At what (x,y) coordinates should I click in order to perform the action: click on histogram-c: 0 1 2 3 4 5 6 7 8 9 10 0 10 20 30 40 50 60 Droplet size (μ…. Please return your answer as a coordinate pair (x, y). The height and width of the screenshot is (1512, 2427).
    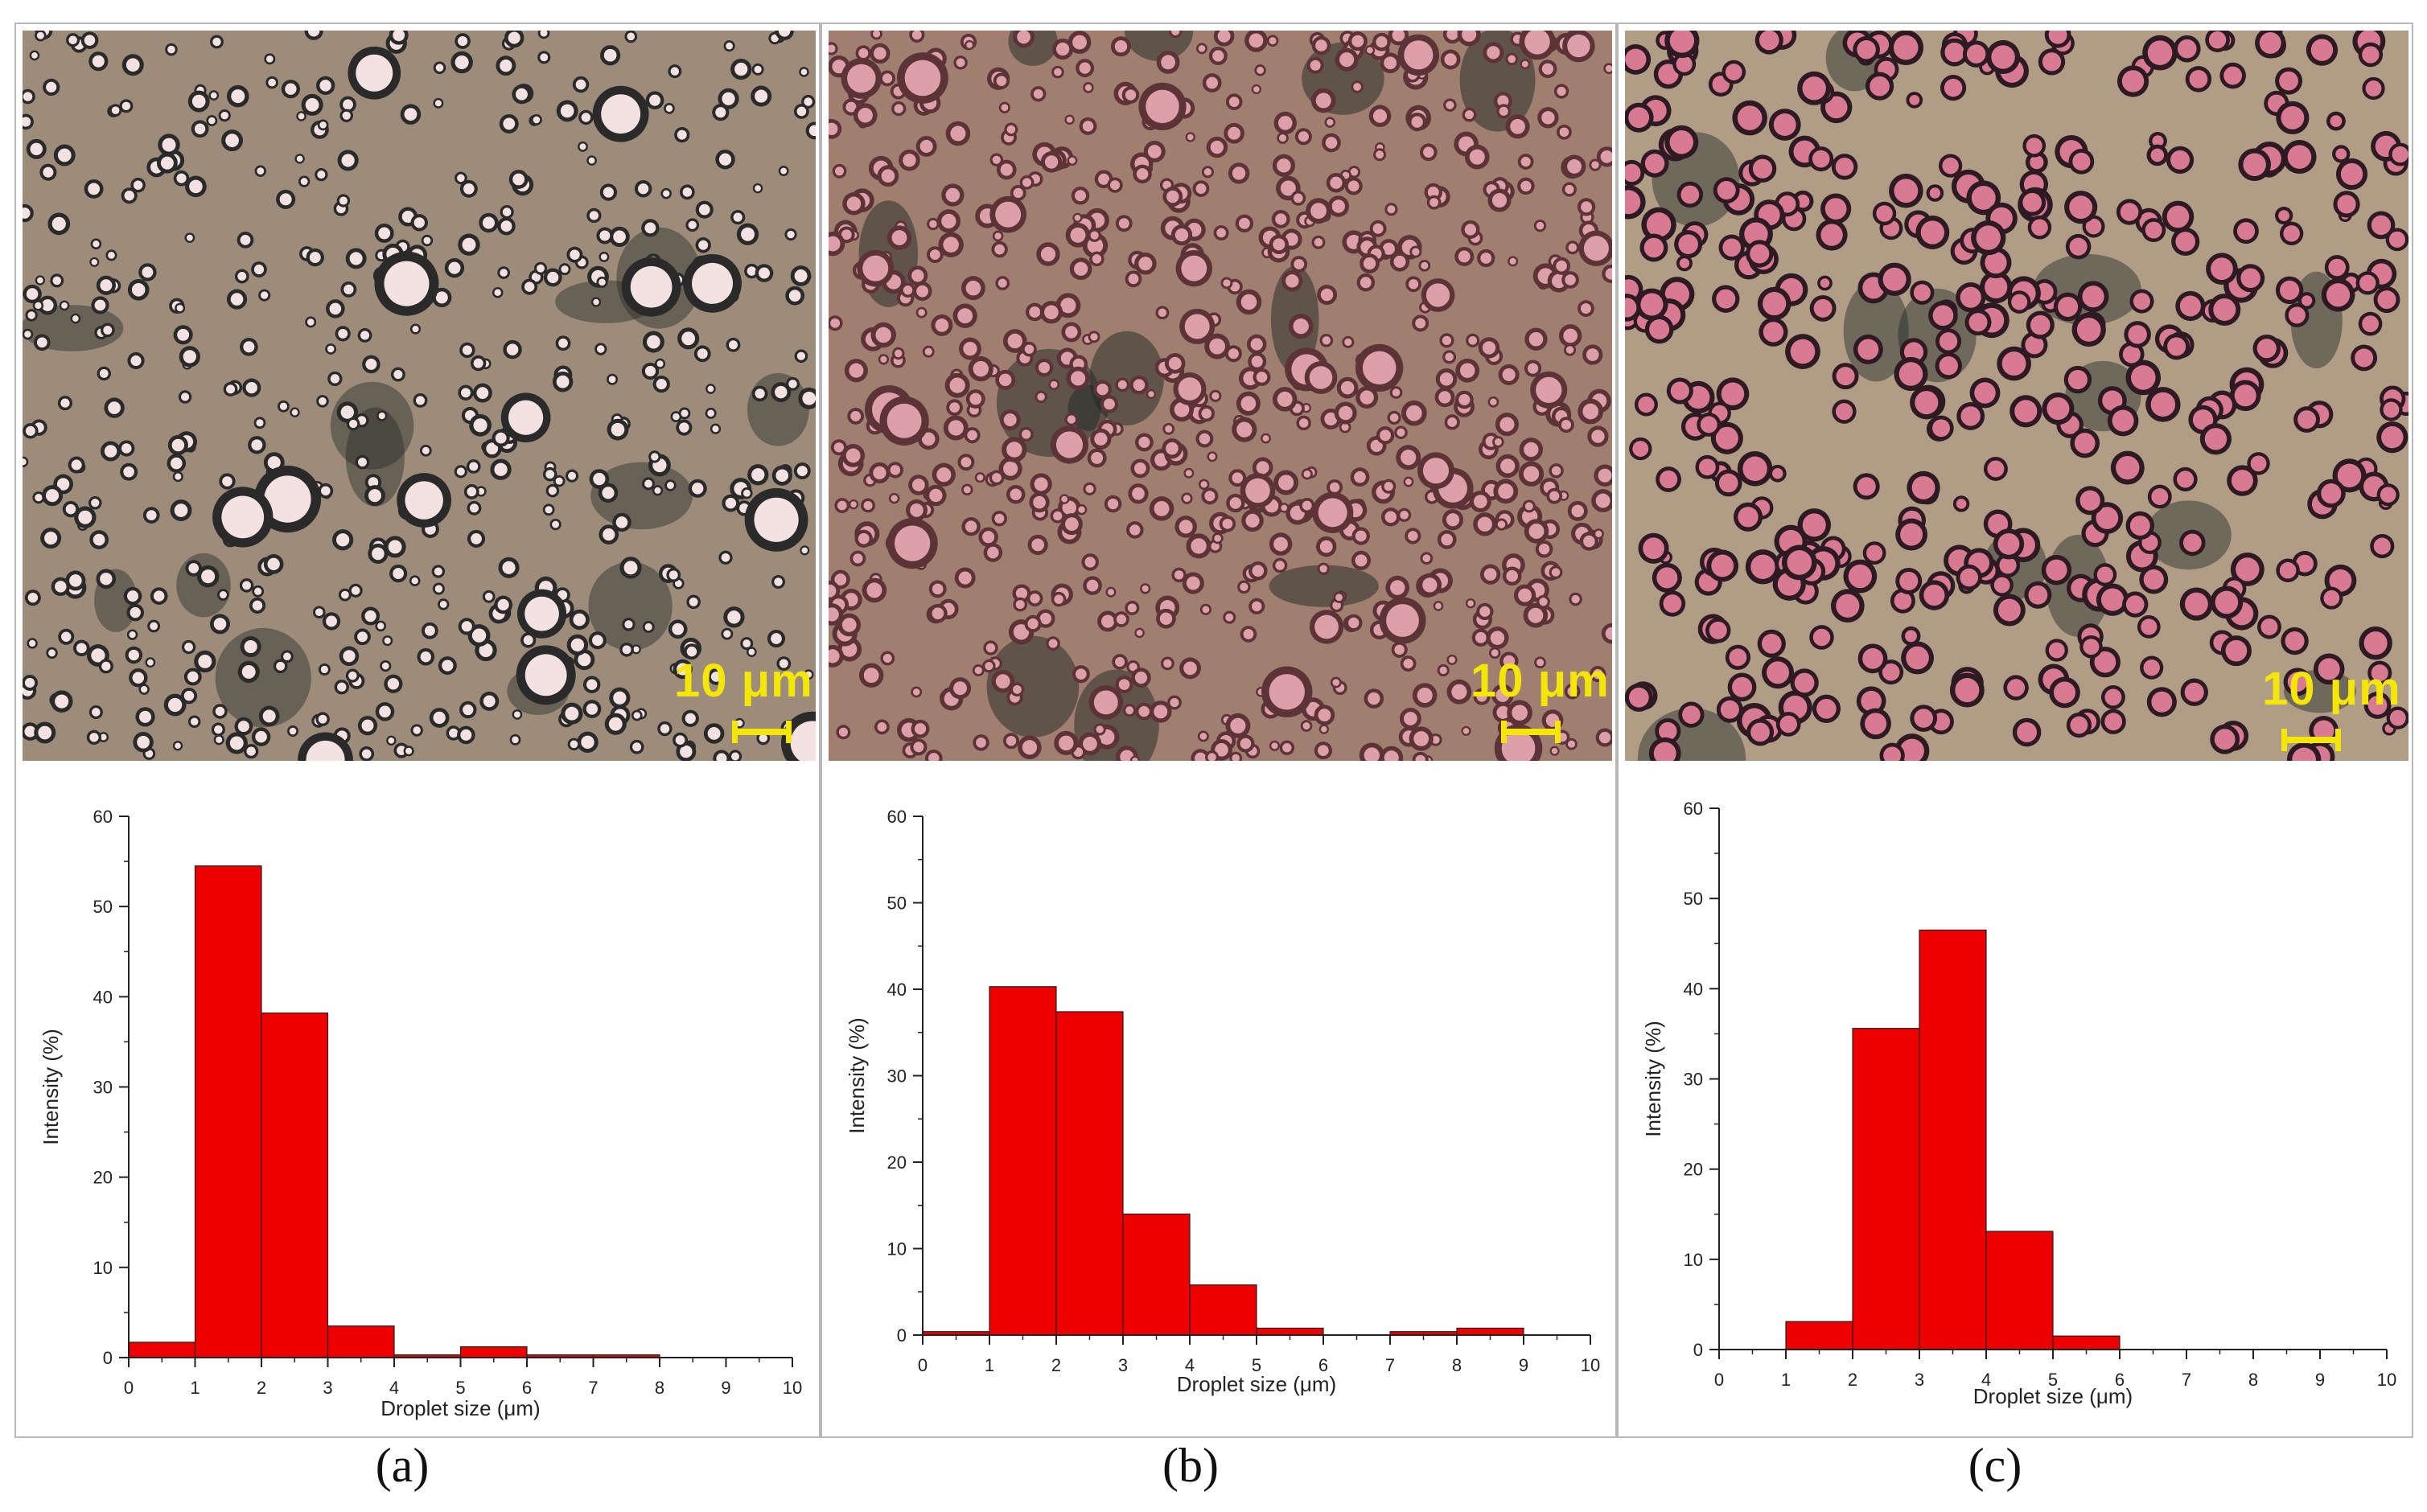
    Looking at the image, I should click on (2019, 1103).